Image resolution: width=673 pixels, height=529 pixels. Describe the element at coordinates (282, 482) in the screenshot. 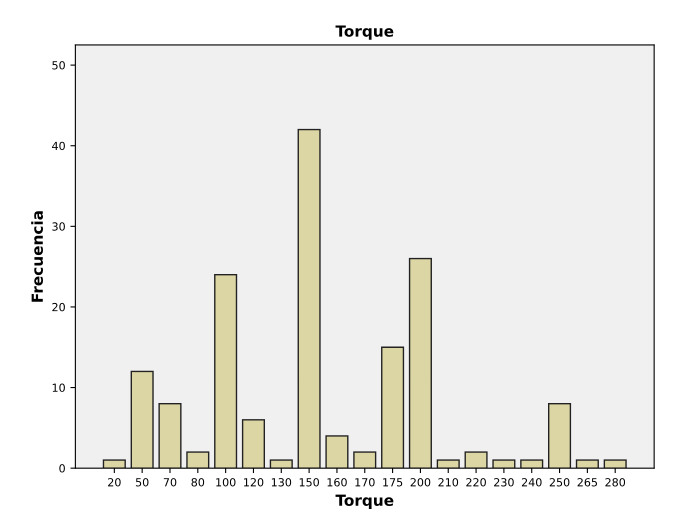

I see `x-tick-label: 130` at that location.